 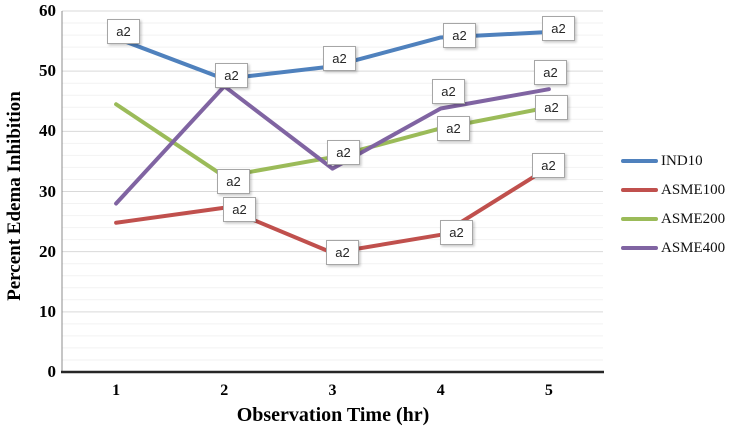 I want to click on y-tick-label-60: 60, so click(x=47, y=10).